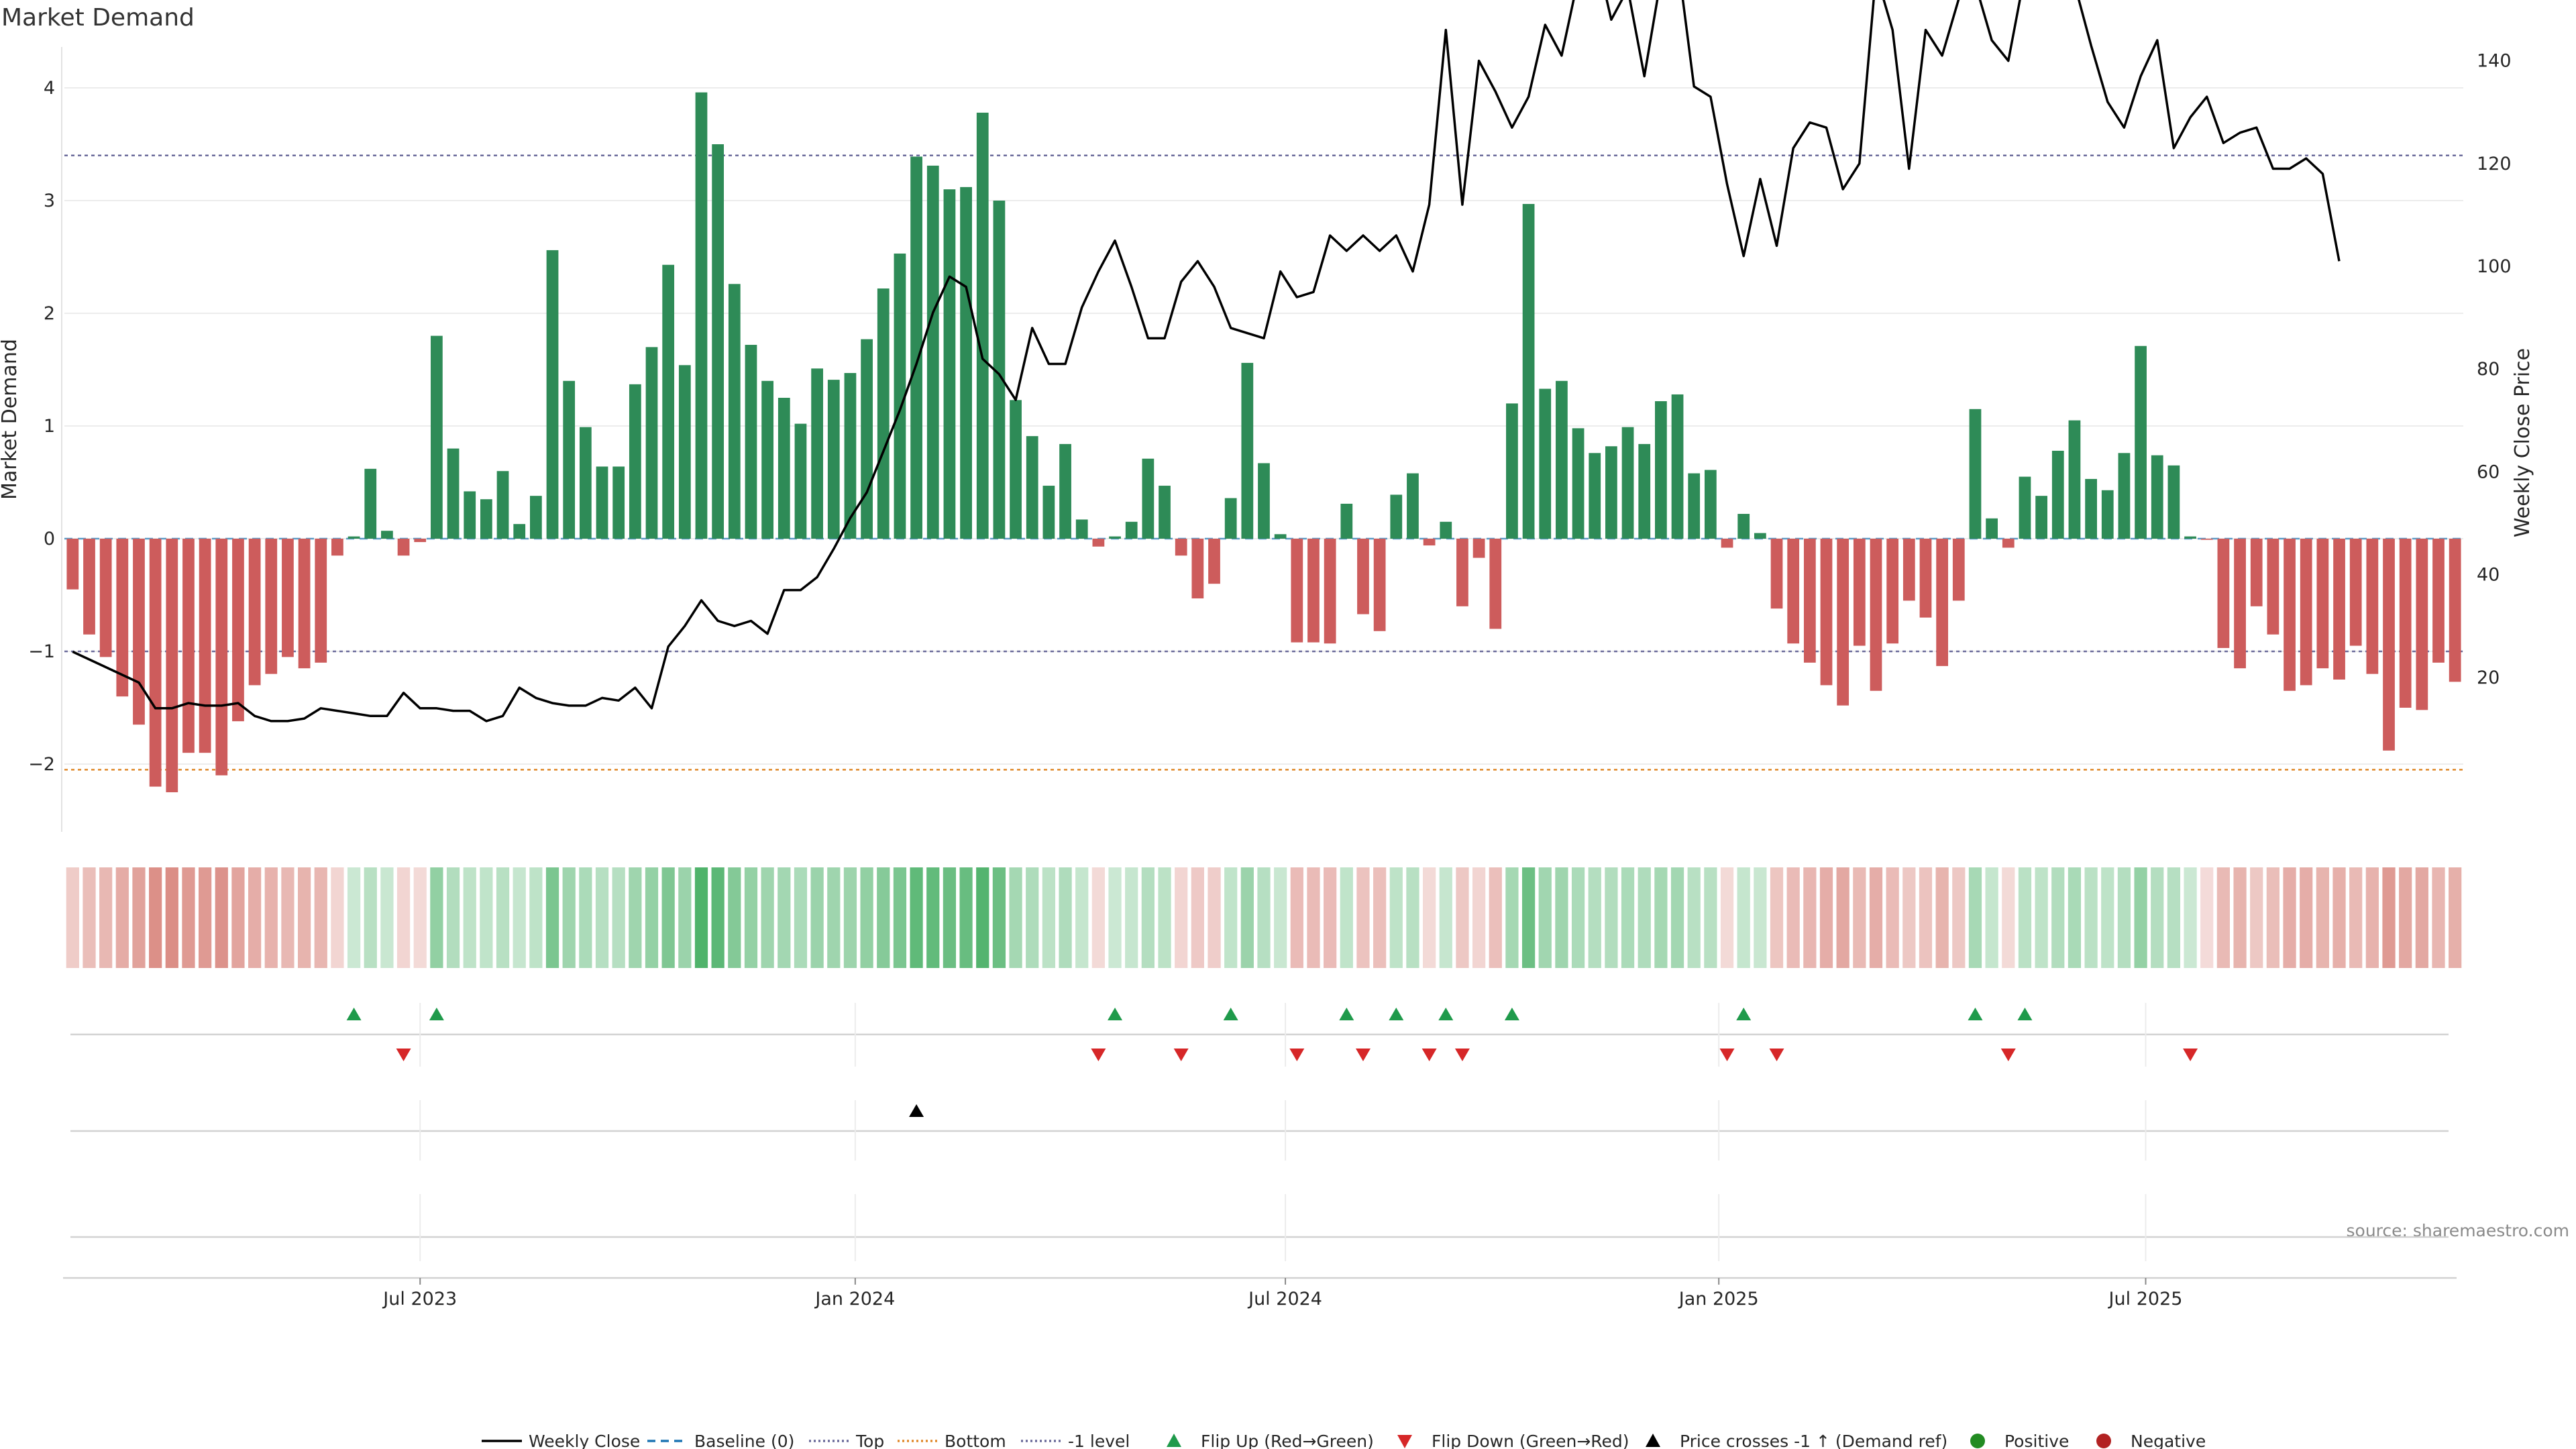 This screenshot has width=2576, height=1449. Describe the element at coordinates (744, 1440) in the screenshot. I see `legend-label: Baseline (0)` at that location.